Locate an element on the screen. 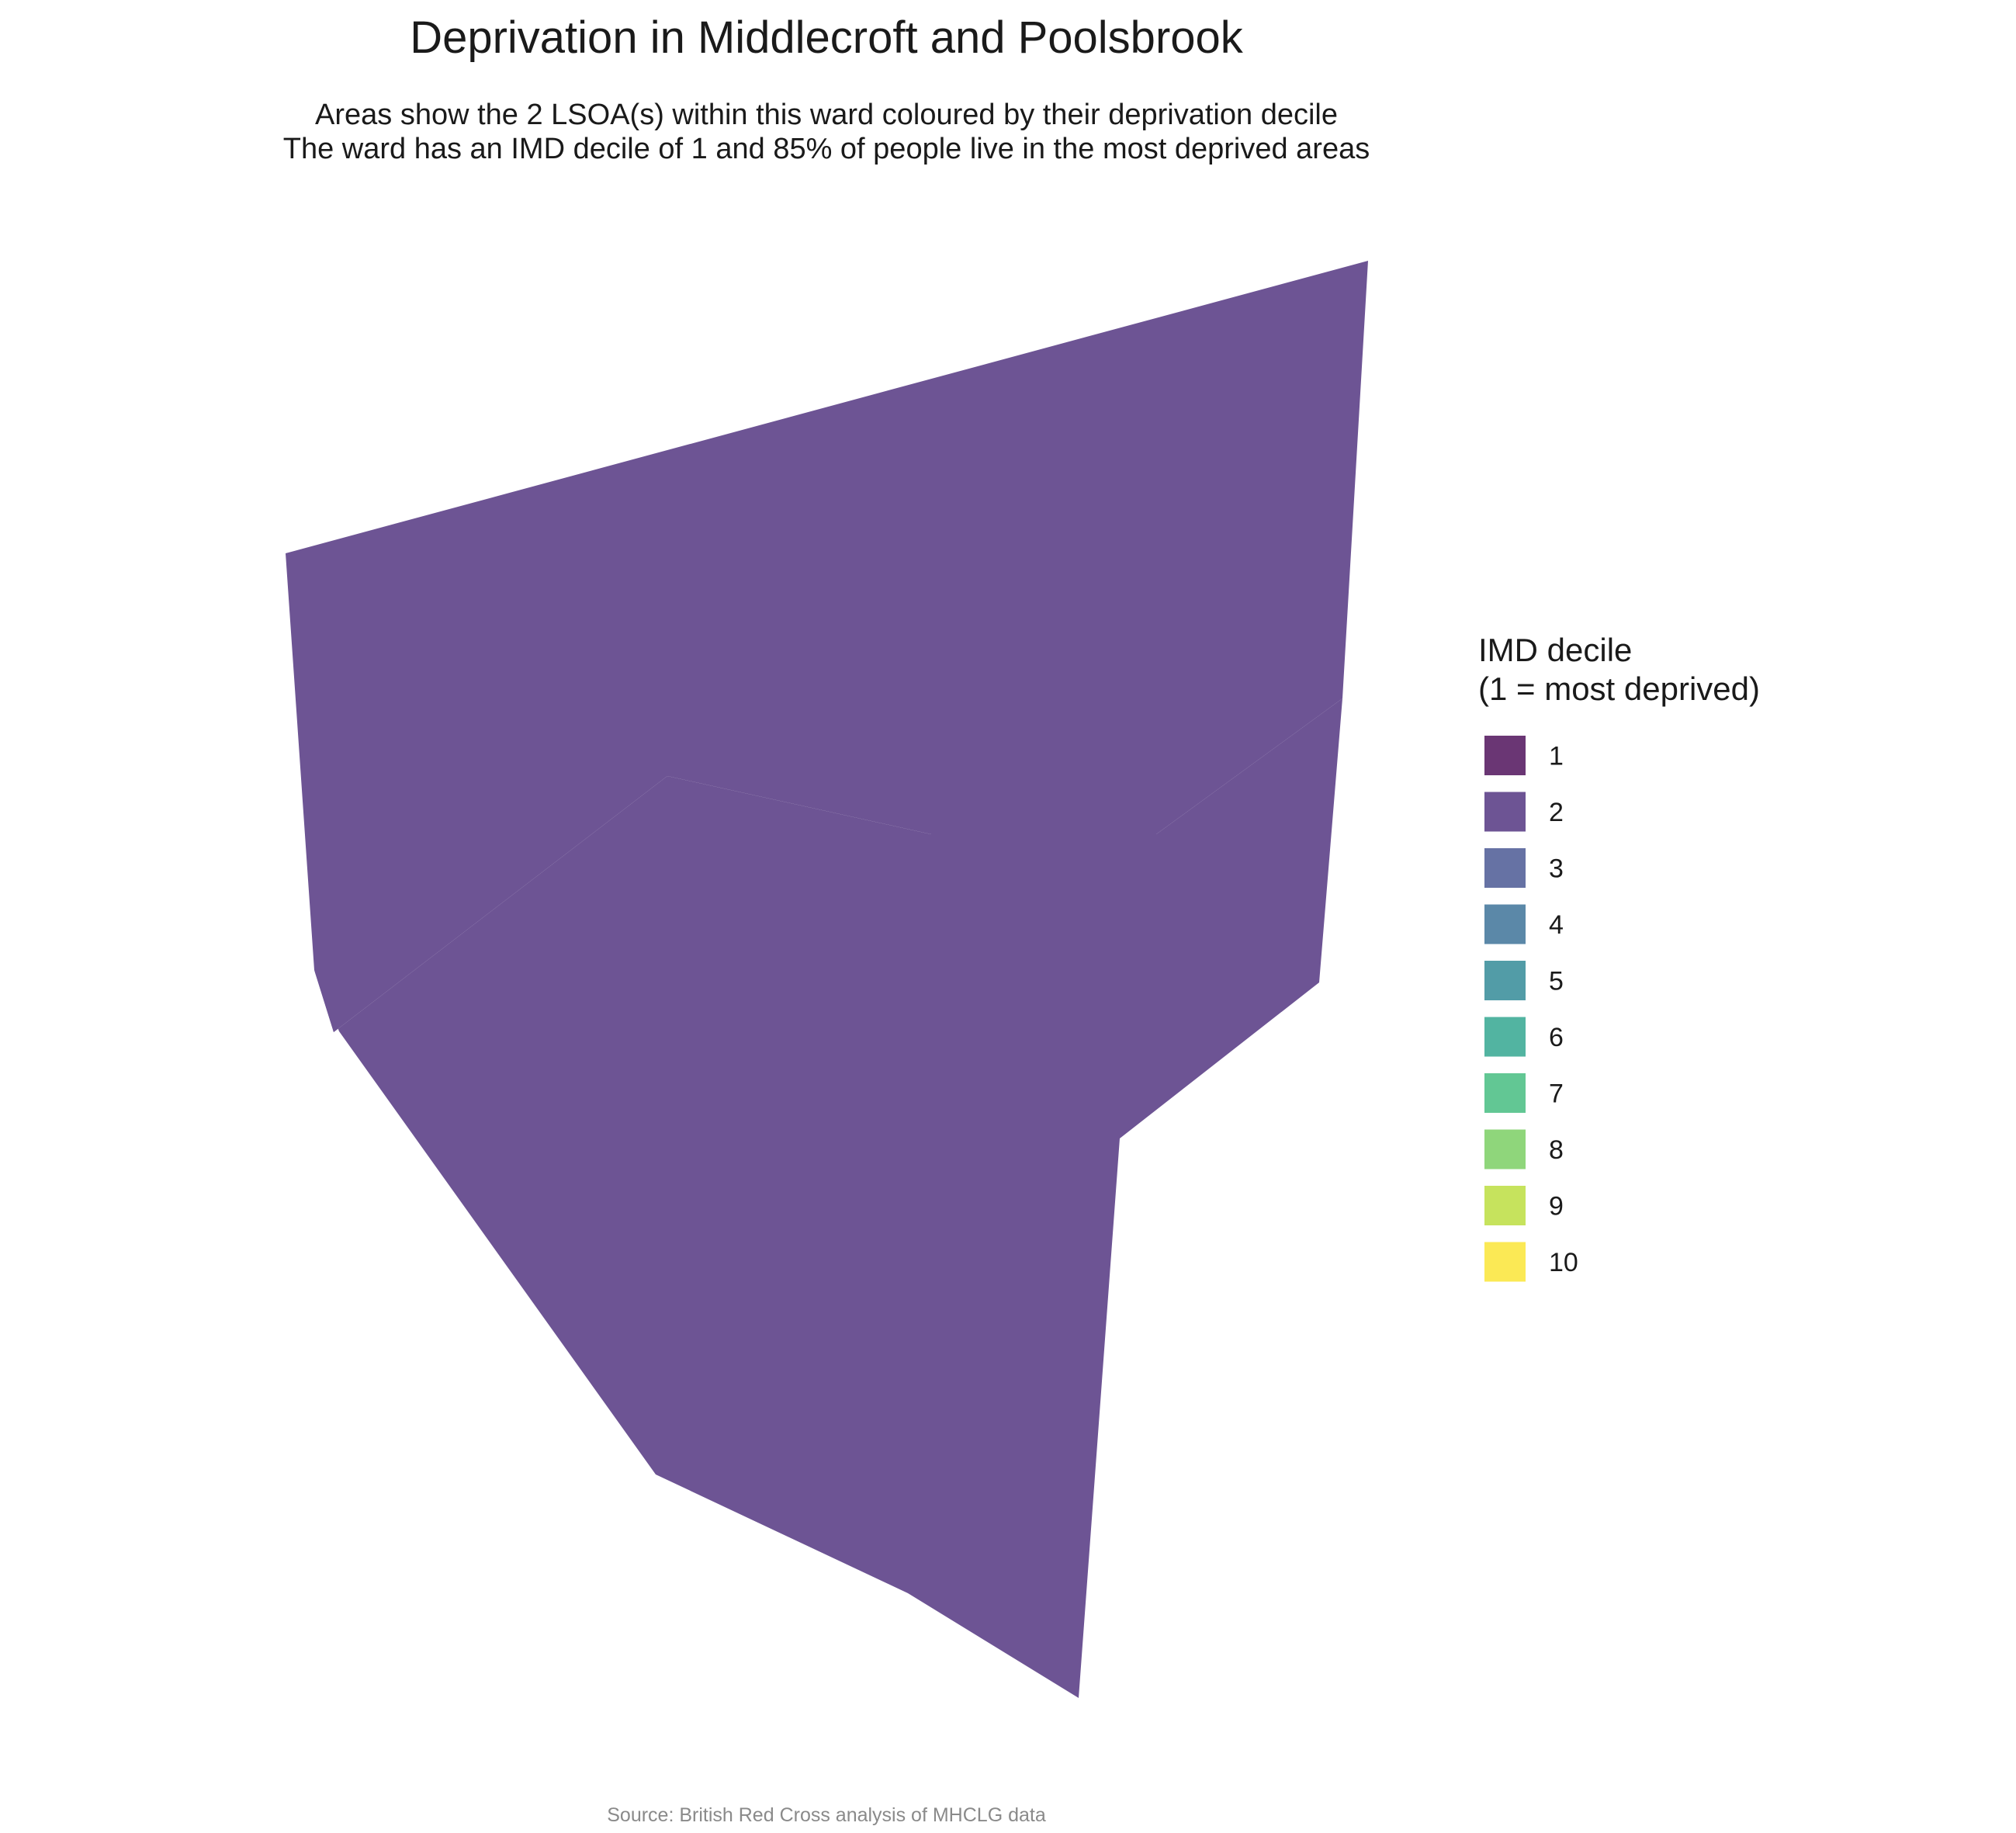 Image resolution: width=2016 pixels, height=1833 pixels. legend-label-1: 1 is located at coordinates (1557, 756).